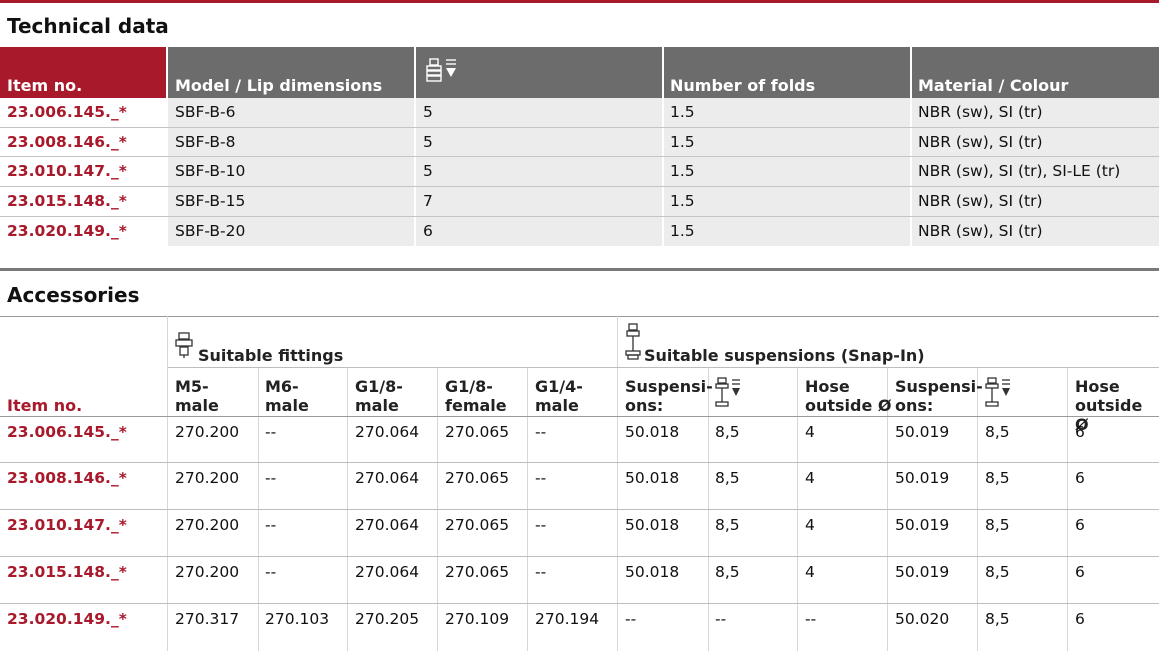  What do you see at coordinates (379, 396) in the screenshot?
I see `col-header-g18-male: G1/8- male` at bounding box center [379, 396].